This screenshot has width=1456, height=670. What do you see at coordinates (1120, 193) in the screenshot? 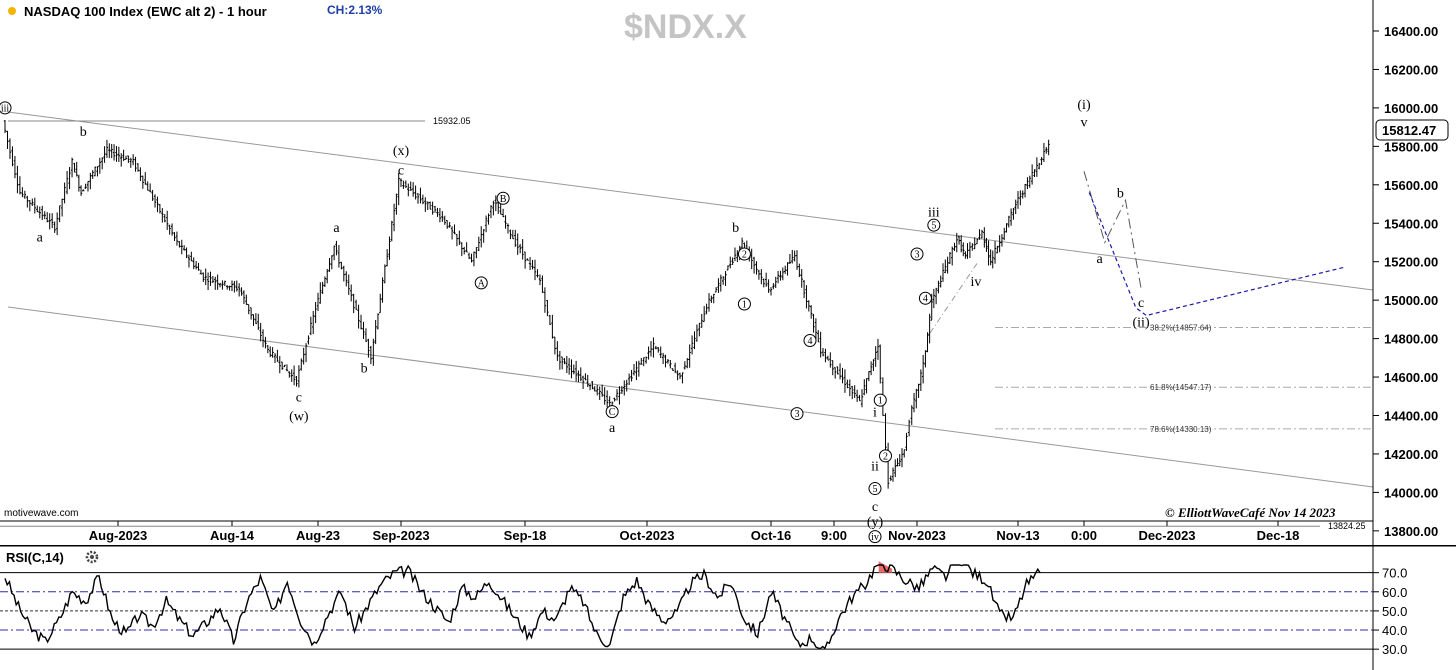
I see `wave-label: b` at bounding box center [1120, 193].